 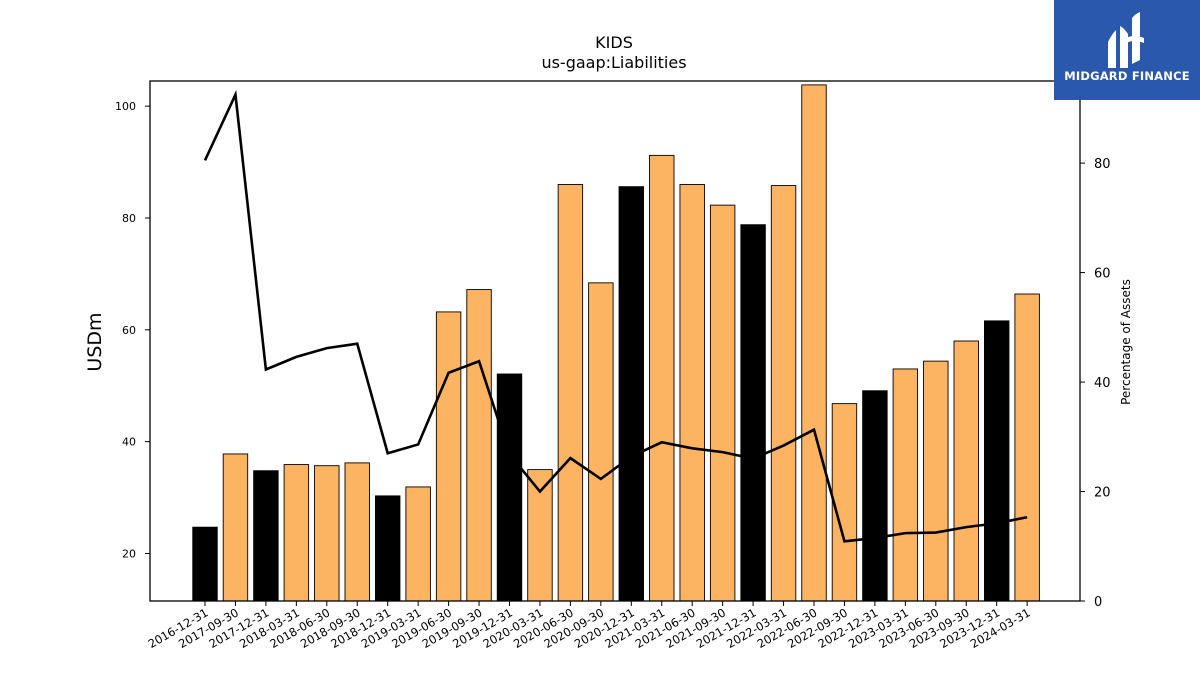 I want to click on left-axis-ticks: 20 40 60 80 100, so click(x=132, y=330).